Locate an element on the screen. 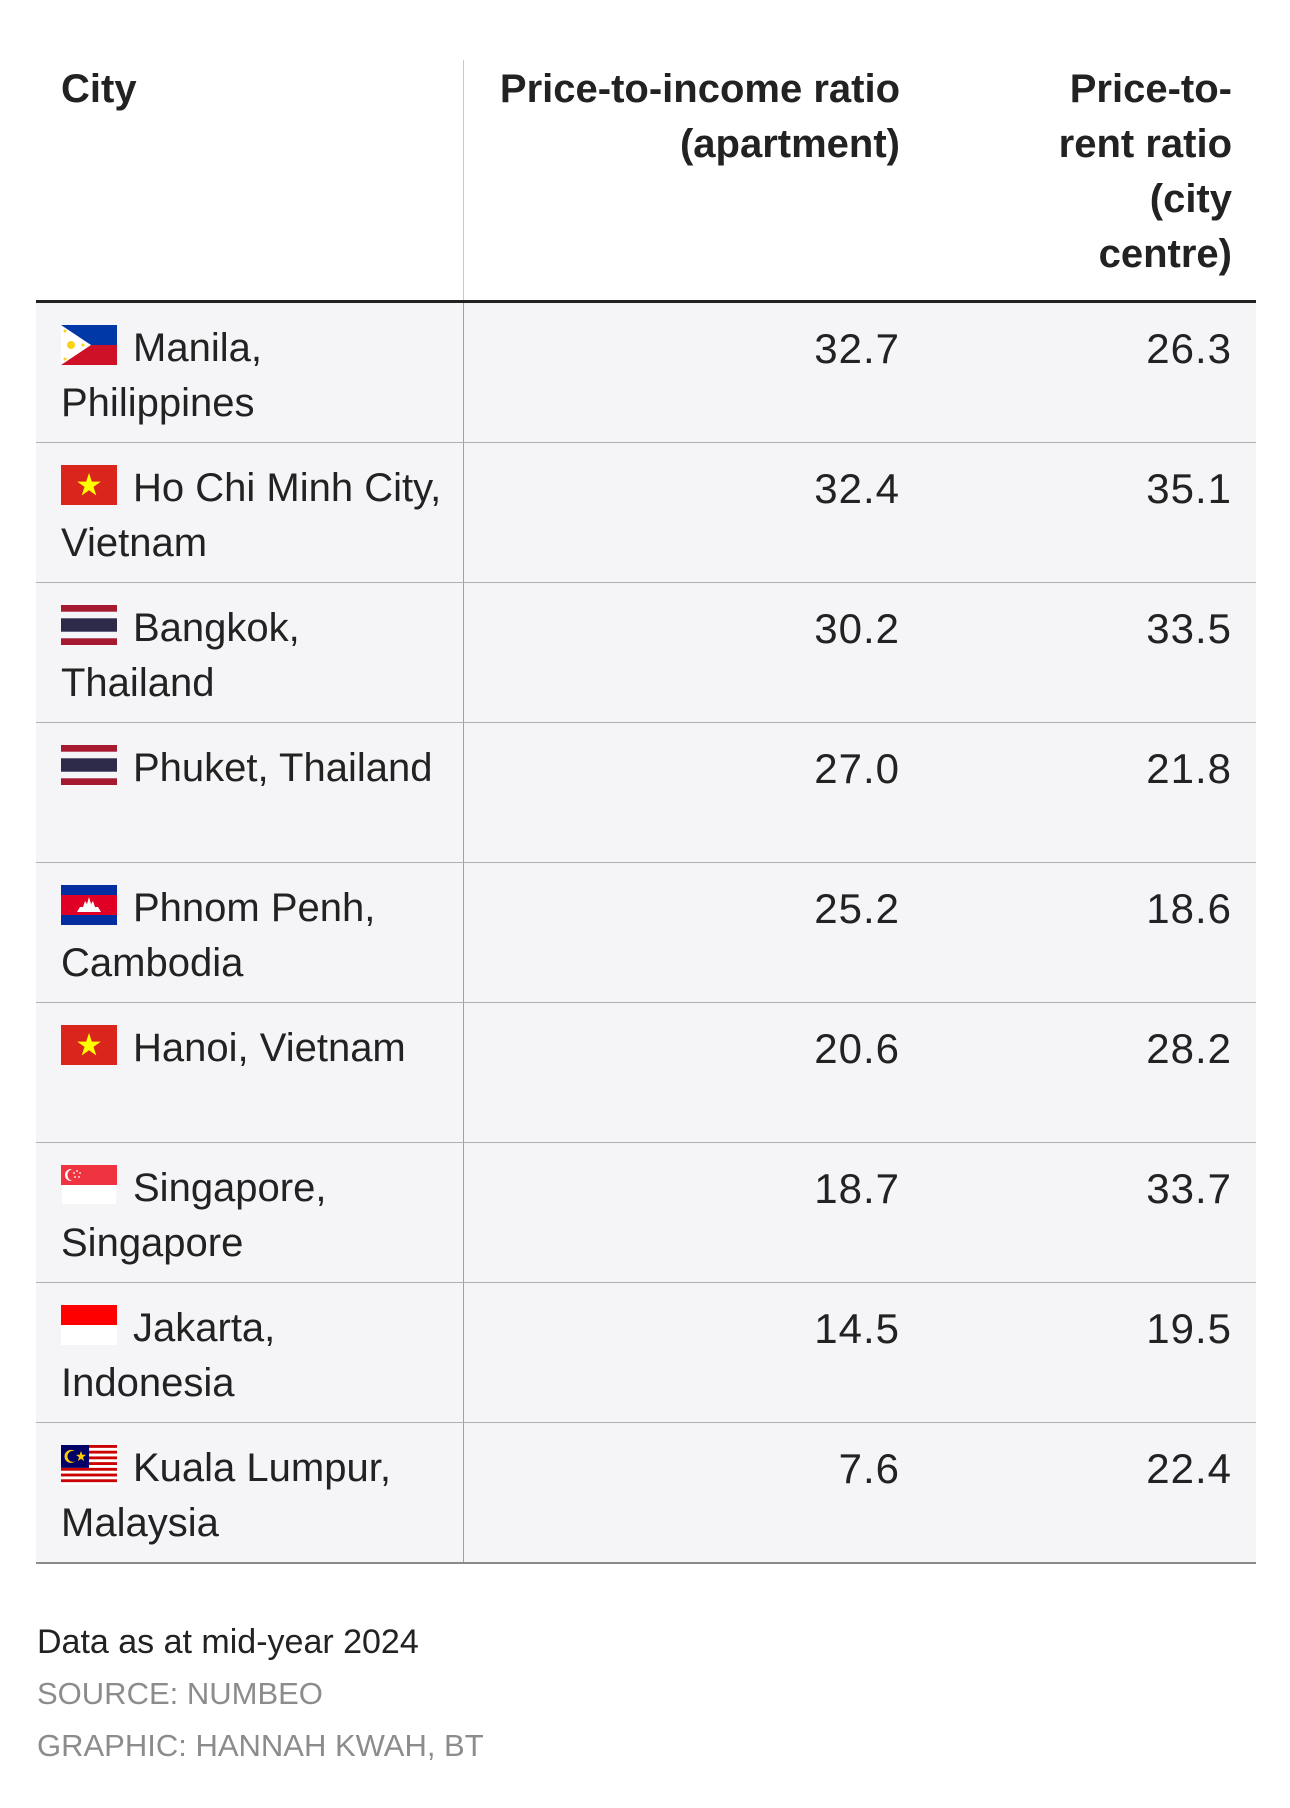 The width and height of the screenshot is (1290, 1808). city-name: Singapore, Singapore is located at coordinates (194, 1215).